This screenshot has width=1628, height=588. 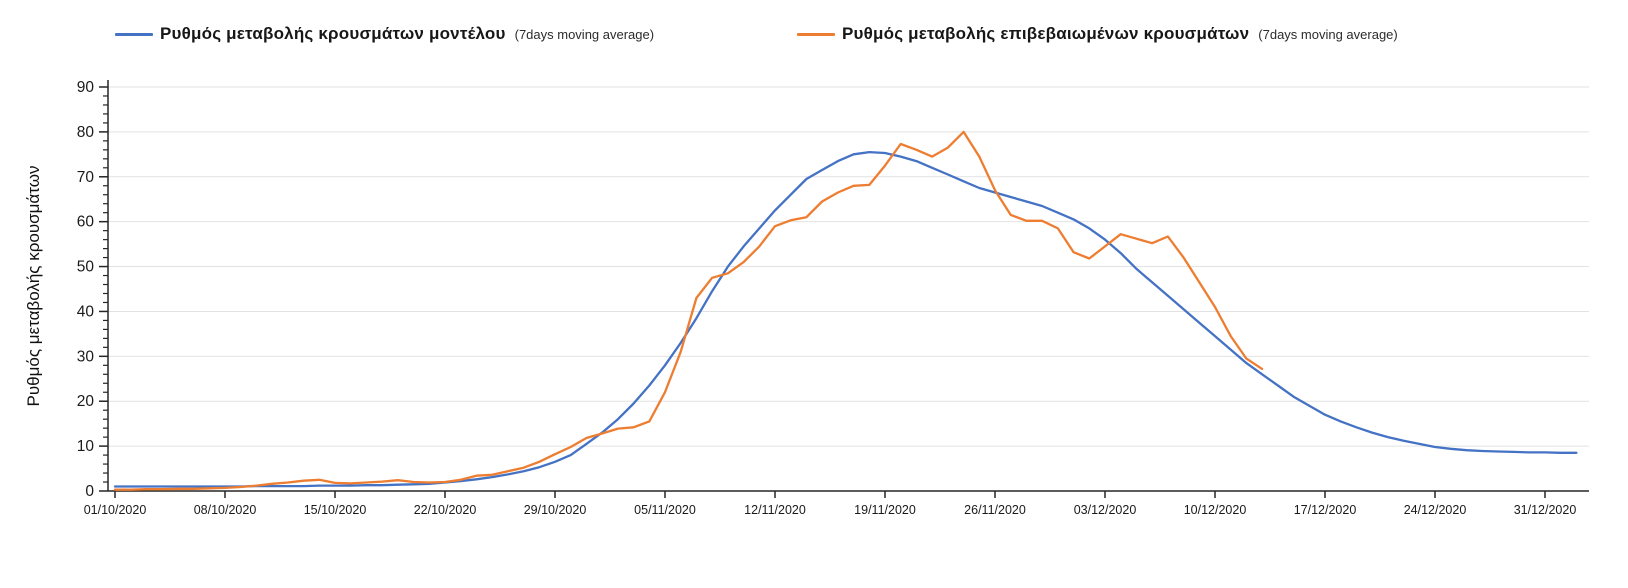 I want to click on x-tick-label: 01/10/2020, so click(x=115, y=510).